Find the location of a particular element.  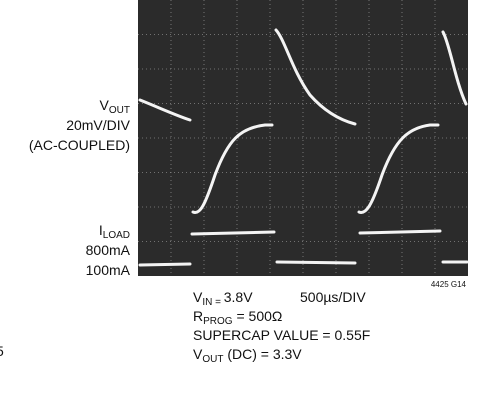

vout-coupling: (AC-COUPLED) is located at coordinates (79, 145).